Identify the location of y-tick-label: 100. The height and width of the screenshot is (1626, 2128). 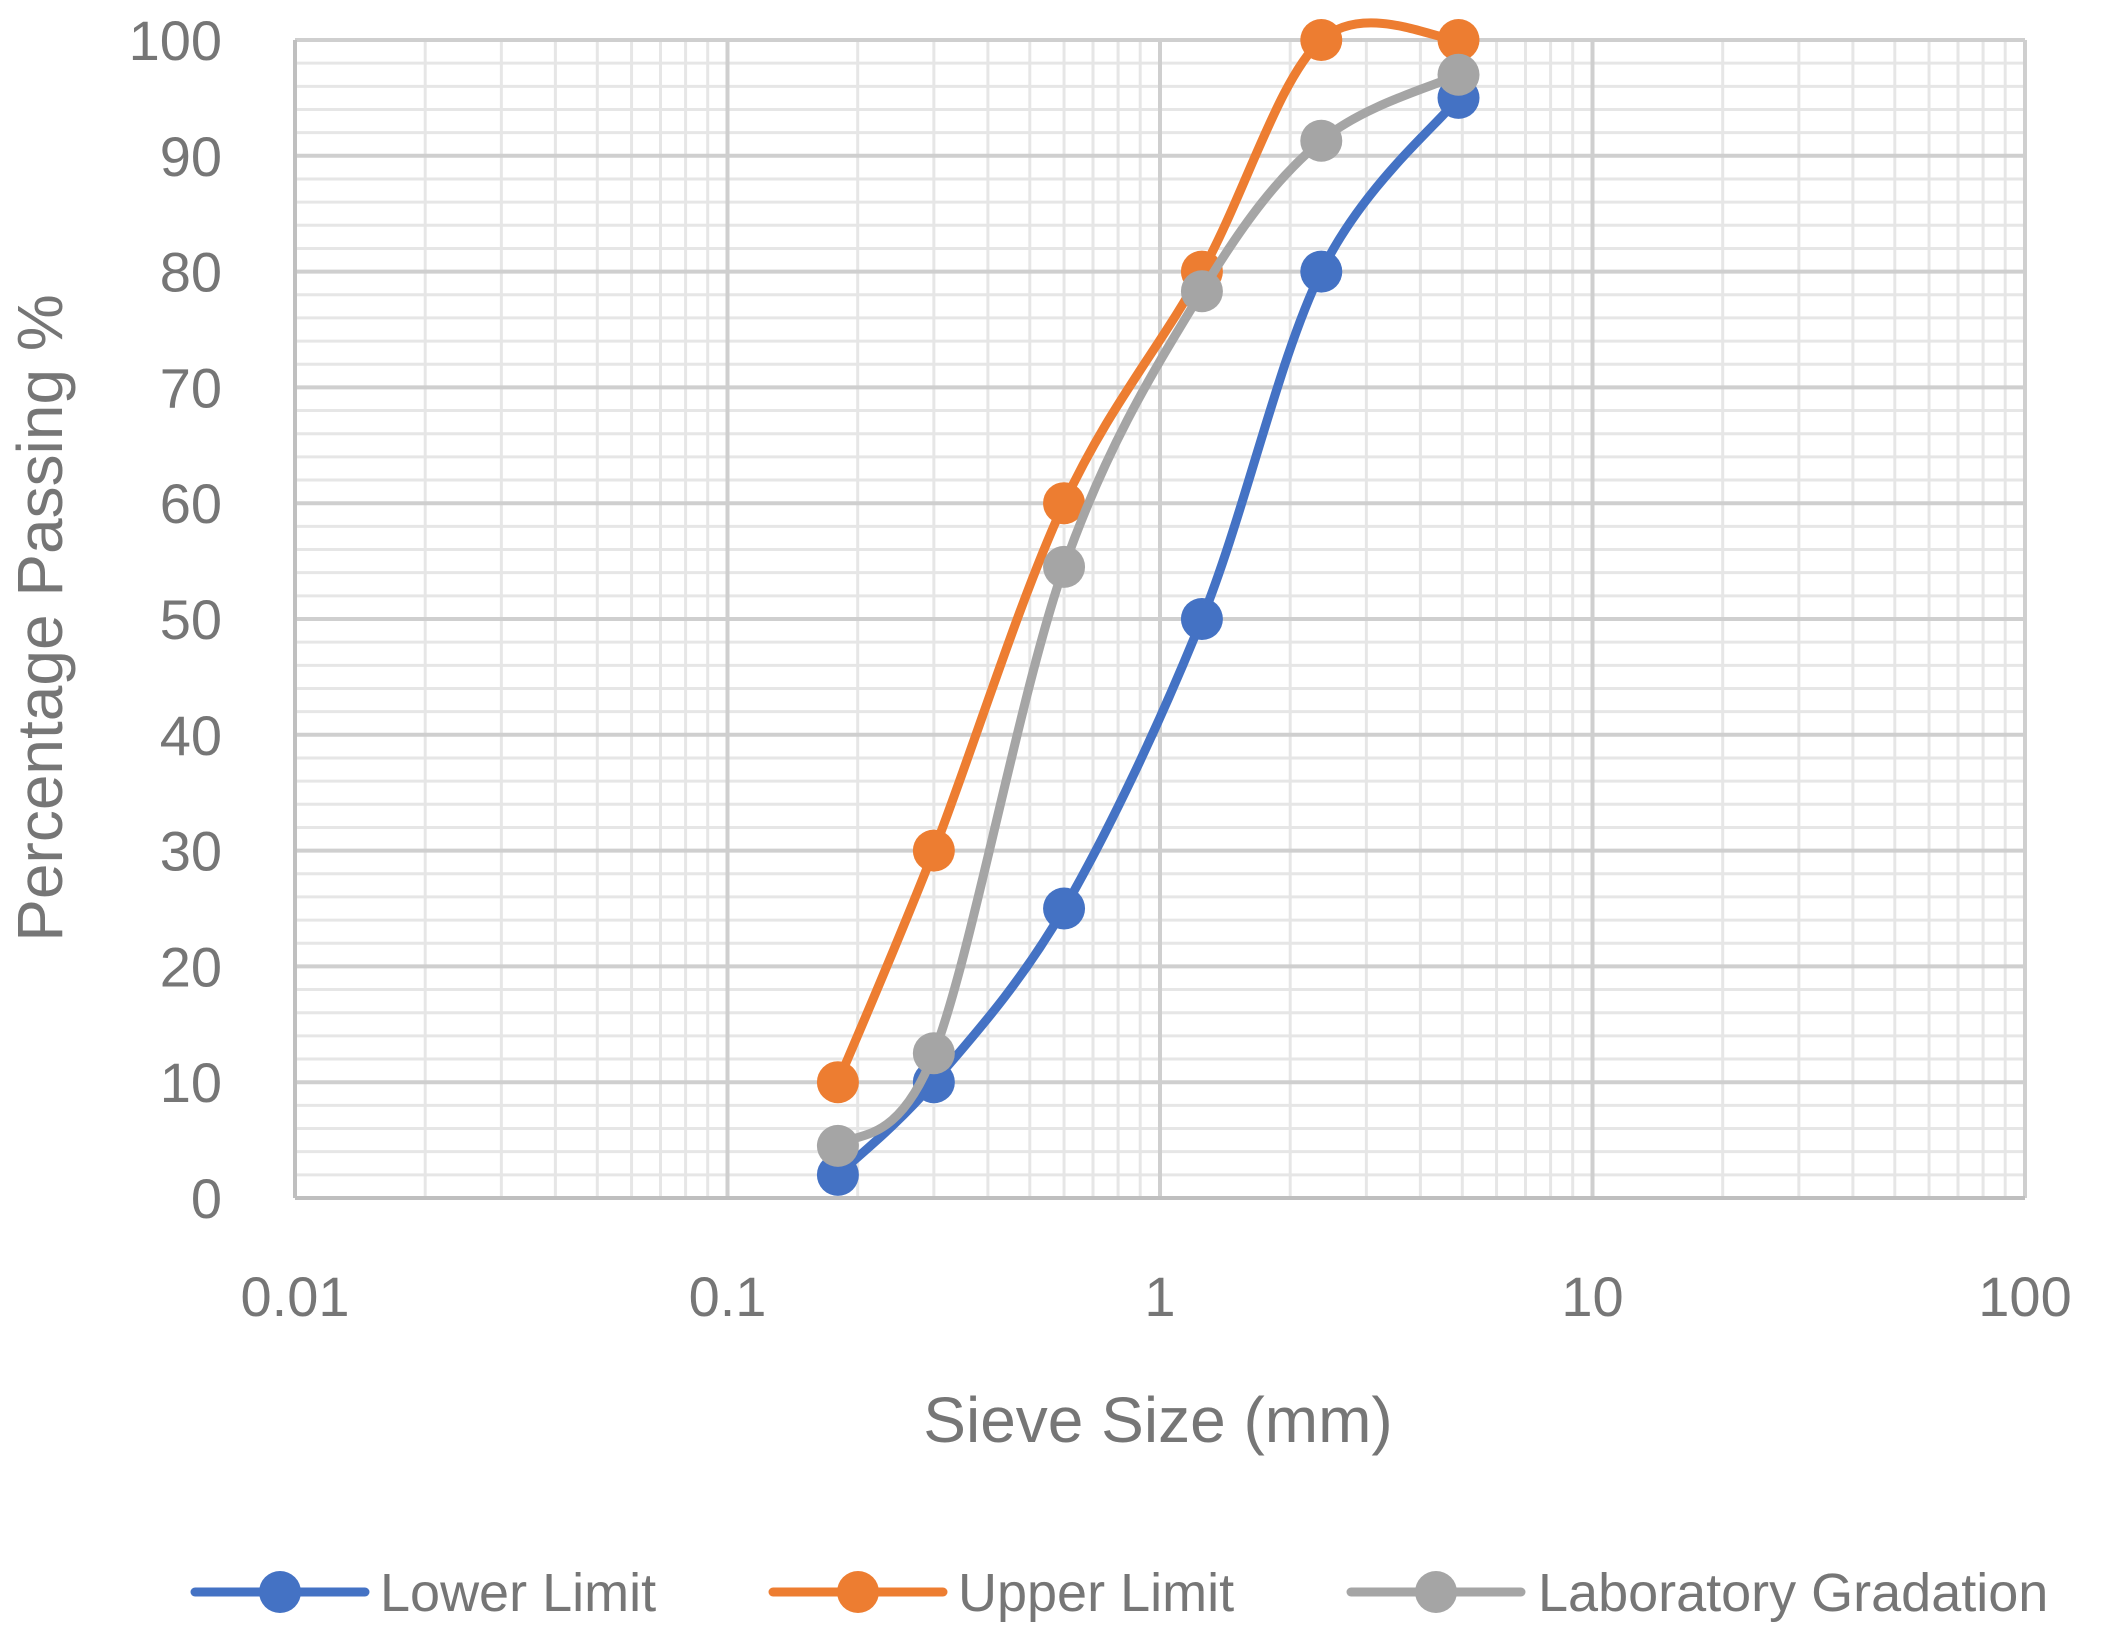
(175, 40).